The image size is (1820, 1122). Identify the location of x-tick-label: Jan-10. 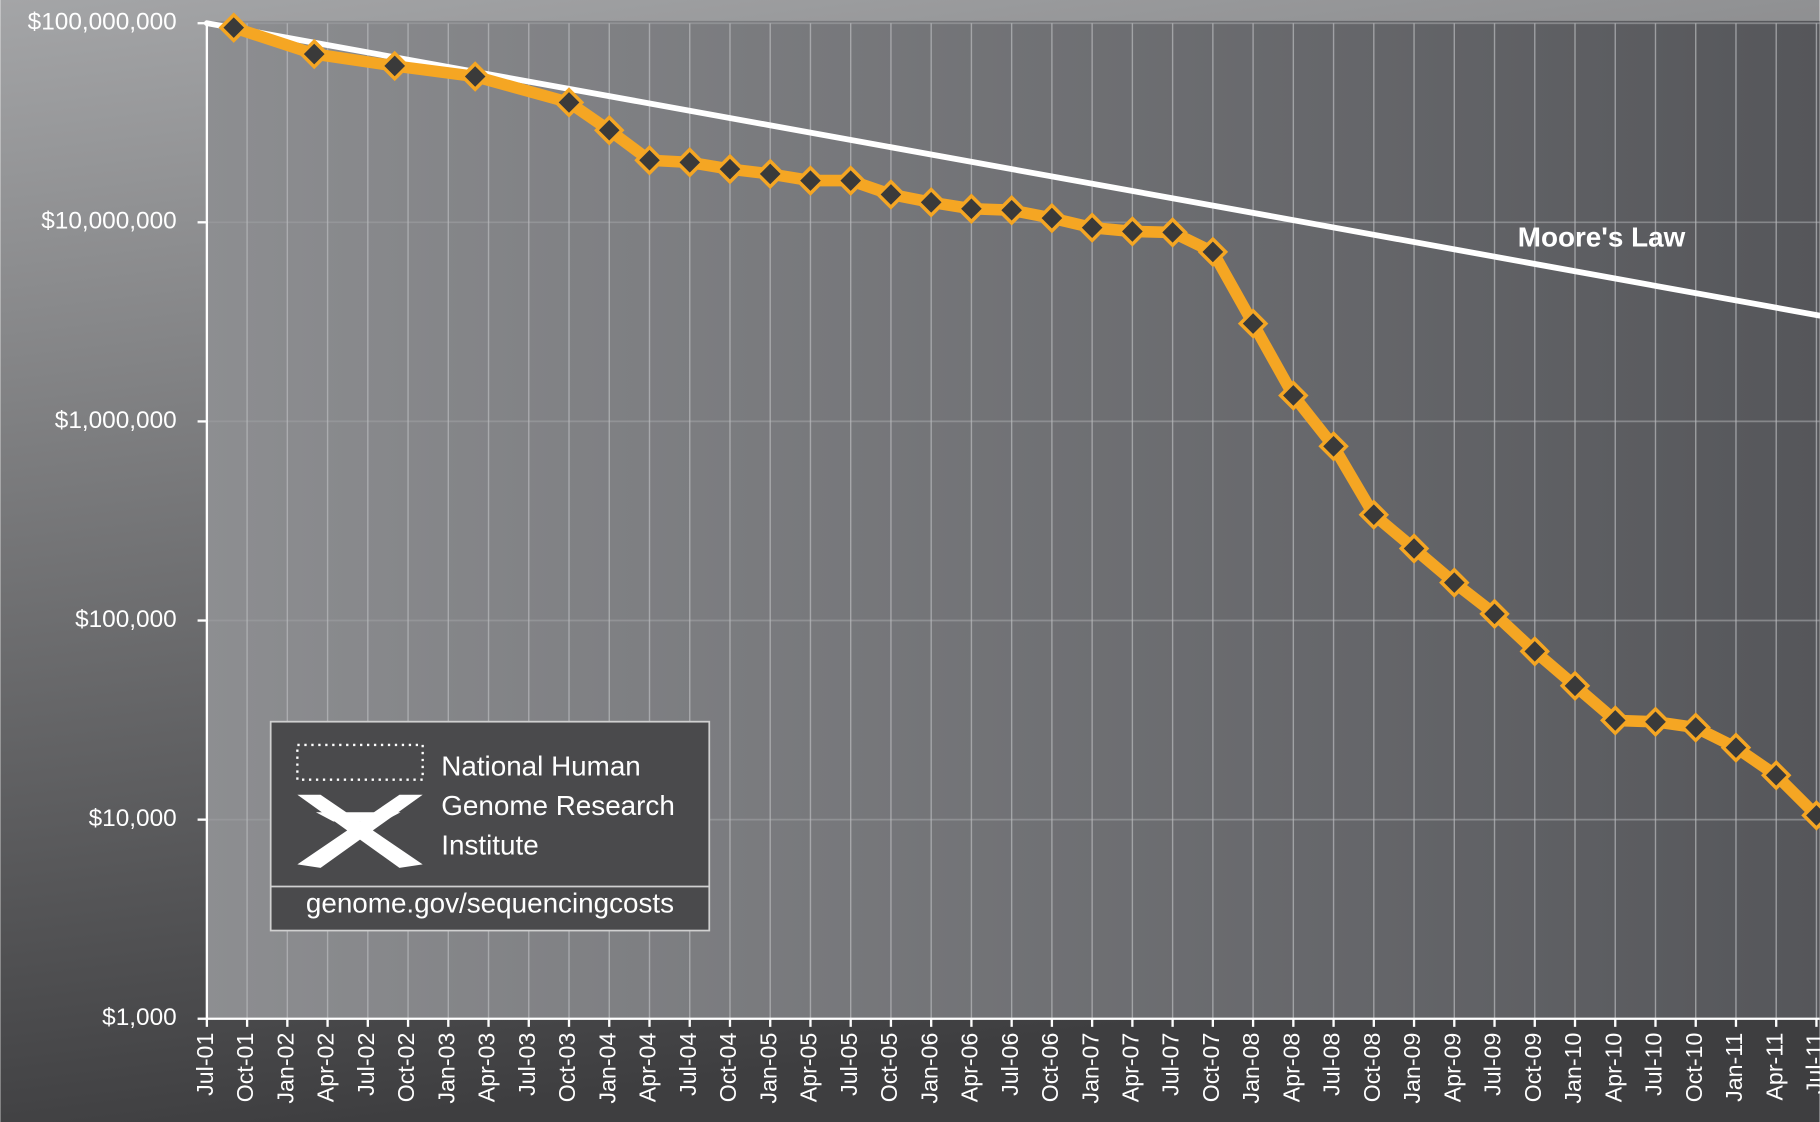
(1573, 1068).